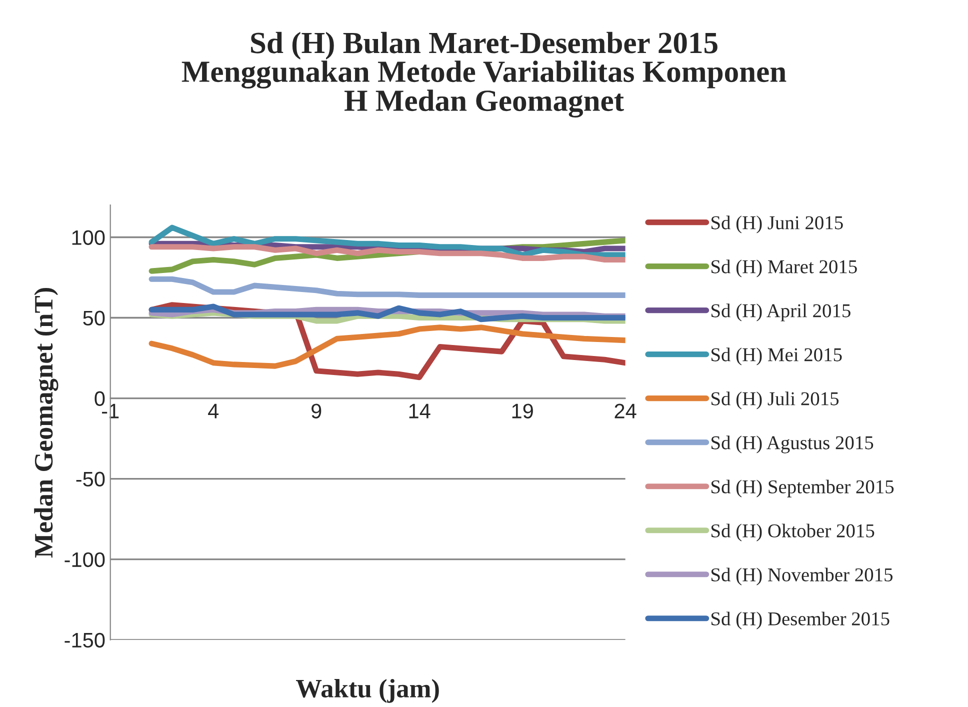 Image resolution: width=968 pixels, height=707 pixels. I want to click on legend-label: Sd (H) Mei 2015, so click(777, 357).